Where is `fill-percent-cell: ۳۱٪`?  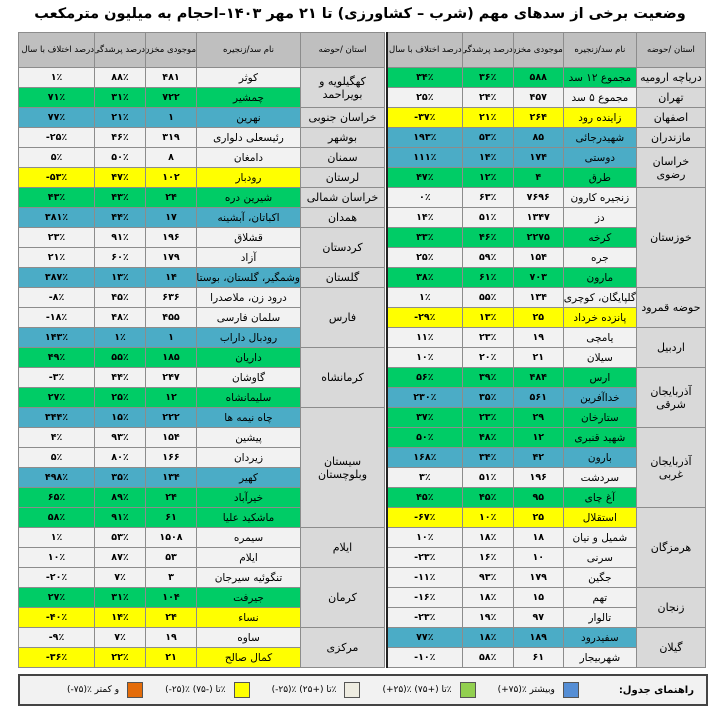
fill-percent-cell: ۳۱٪ is located at coordinates (120, 97).